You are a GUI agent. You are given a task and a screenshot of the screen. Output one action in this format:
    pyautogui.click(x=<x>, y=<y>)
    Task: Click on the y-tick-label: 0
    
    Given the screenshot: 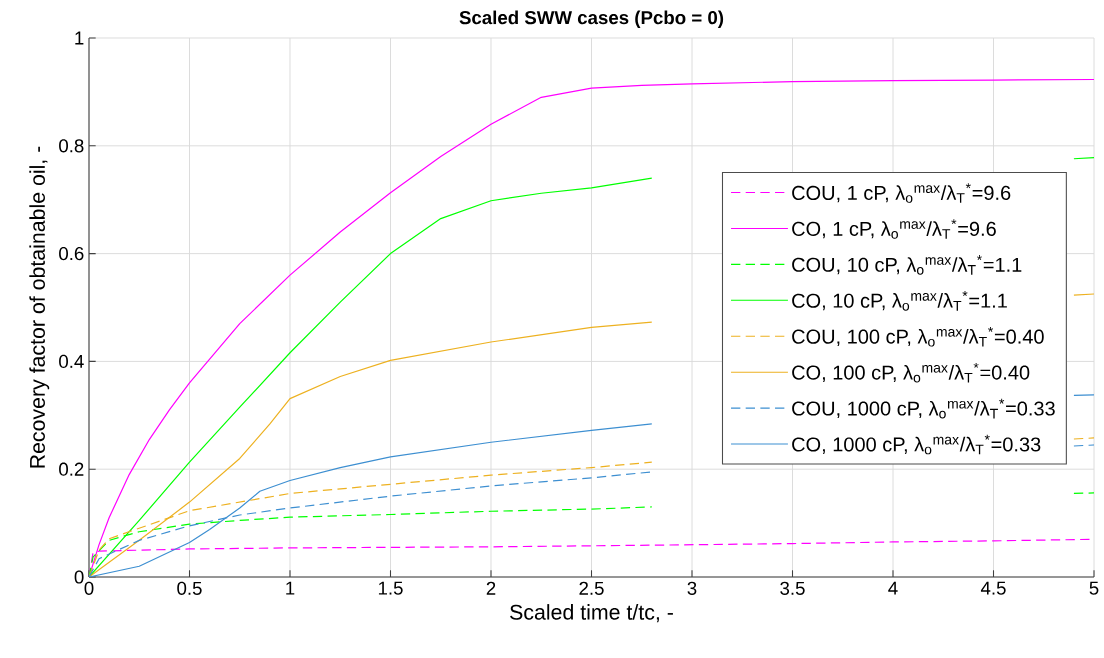 What is the action you would take?
    pyautogui.click(x=79, y=577)
    